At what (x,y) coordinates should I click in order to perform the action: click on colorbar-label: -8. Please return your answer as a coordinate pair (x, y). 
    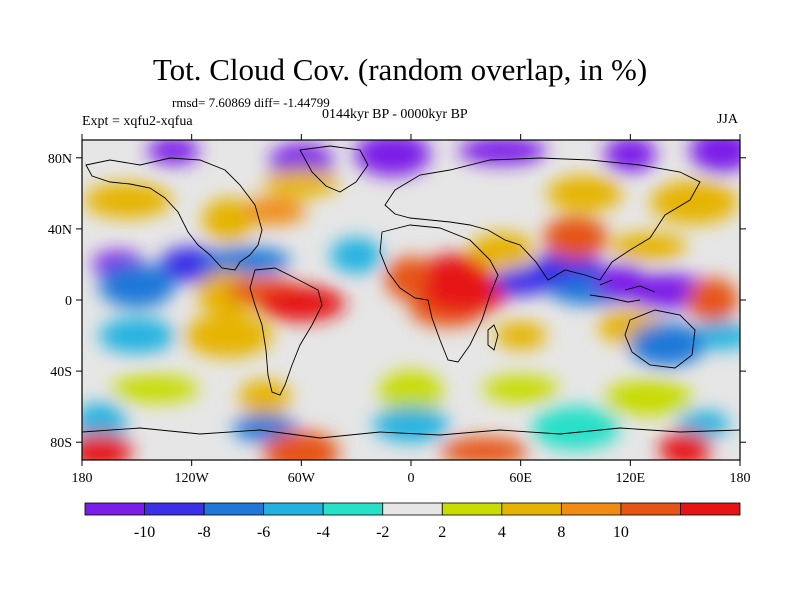
    Looking at the image, I should click on (203, 532).